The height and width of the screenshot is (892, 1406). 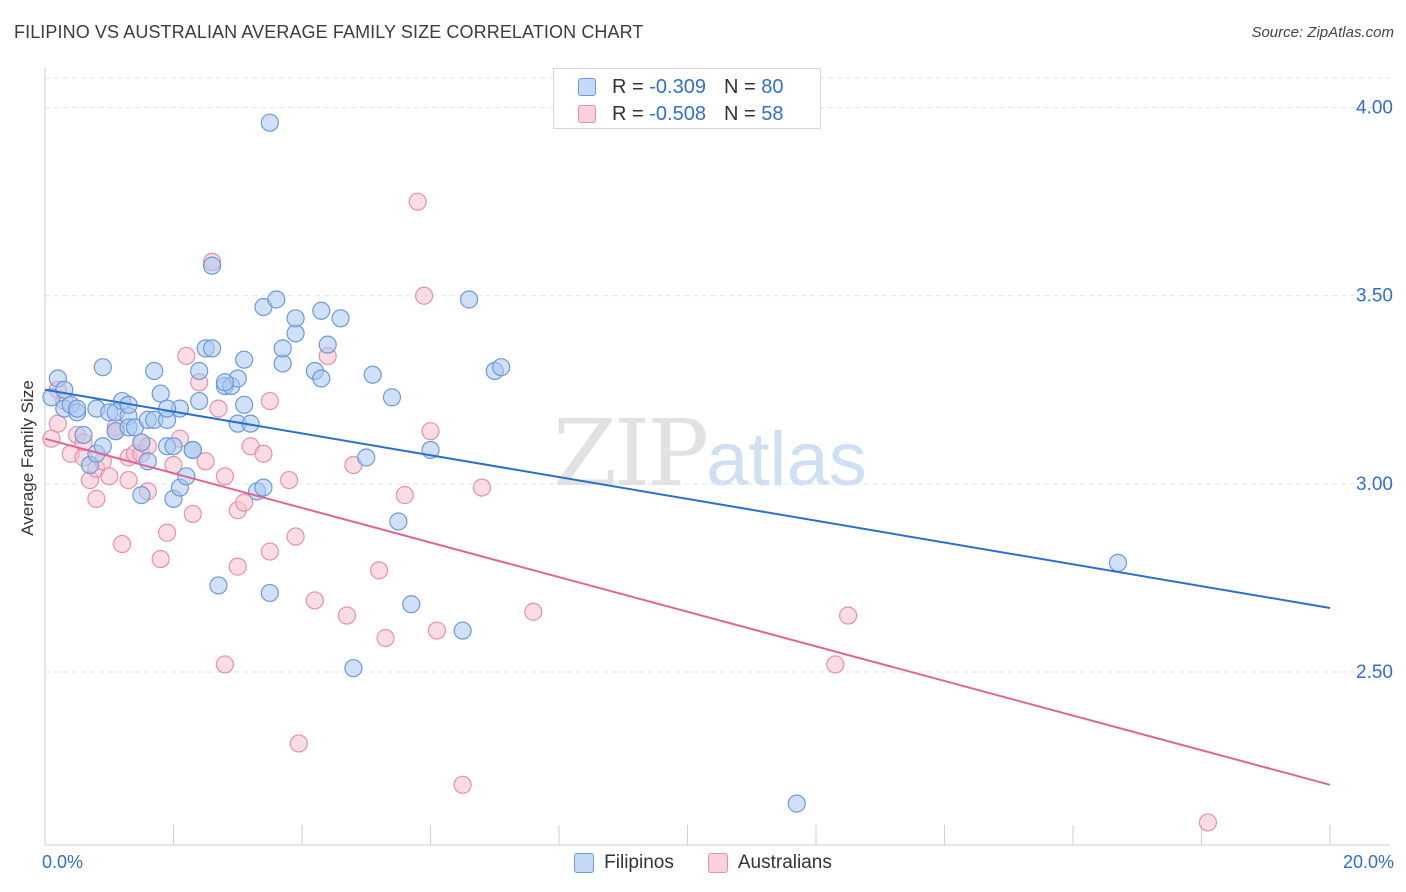 I want to click on y-tick-label: 3.00, so click(x=1374, y=484).